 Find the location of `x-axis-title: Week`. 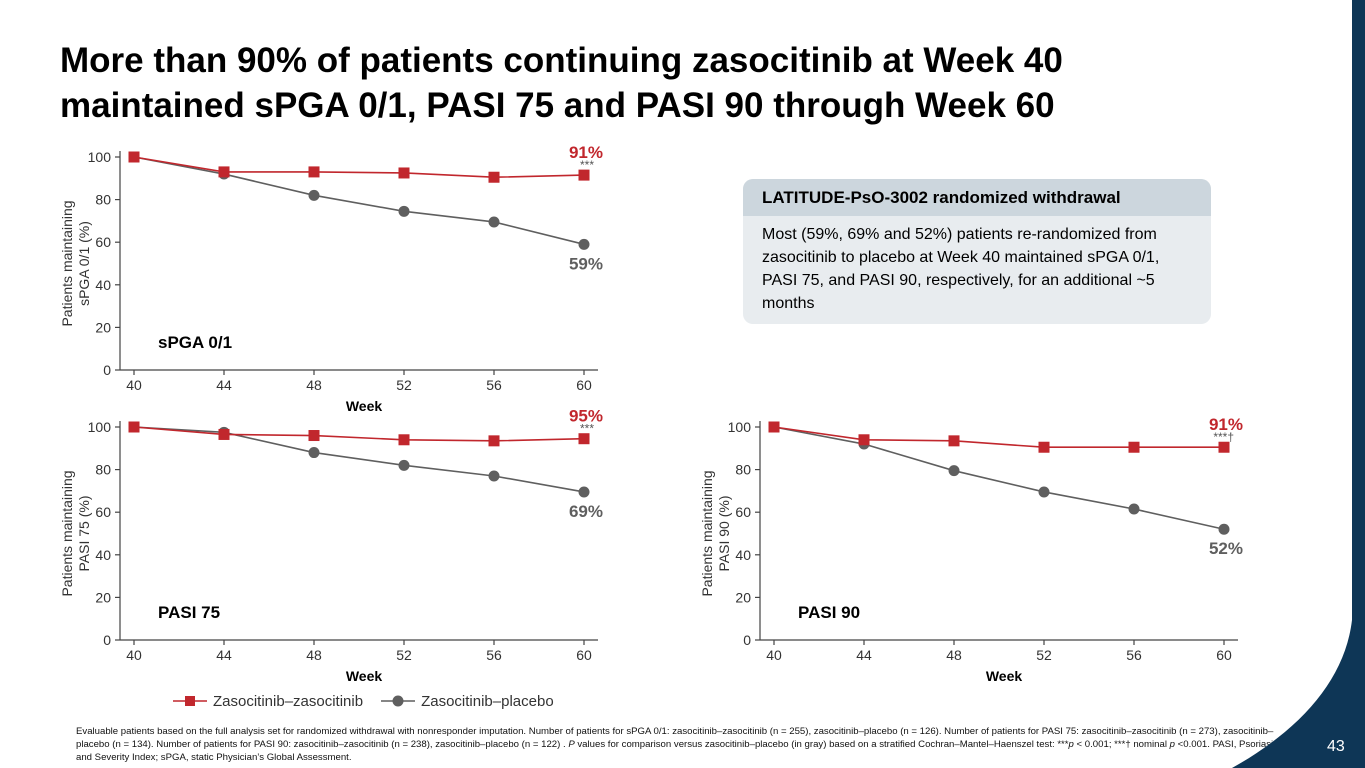

x-axis-title: Week is located at coordinates (1004, 676).